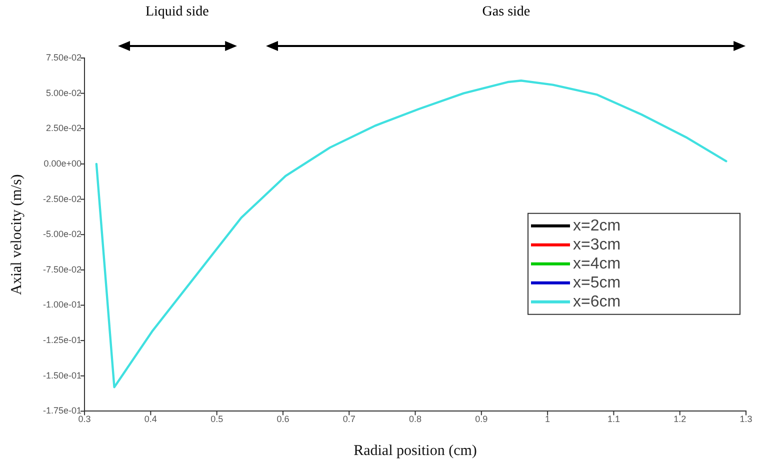 Image resolution: width=760 pixels, height=468 pixels. I want to click on x-tick-label: 1.1, so click(613, 419).